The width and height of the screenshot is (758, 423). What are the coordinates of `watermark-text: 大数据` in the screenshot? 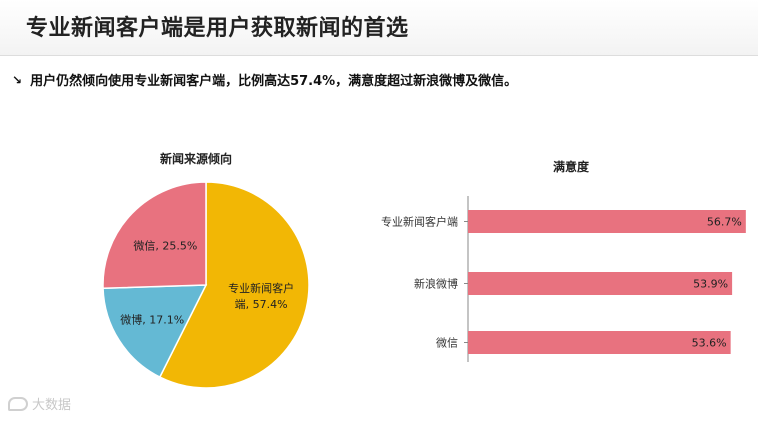 It's located at (52, 405).